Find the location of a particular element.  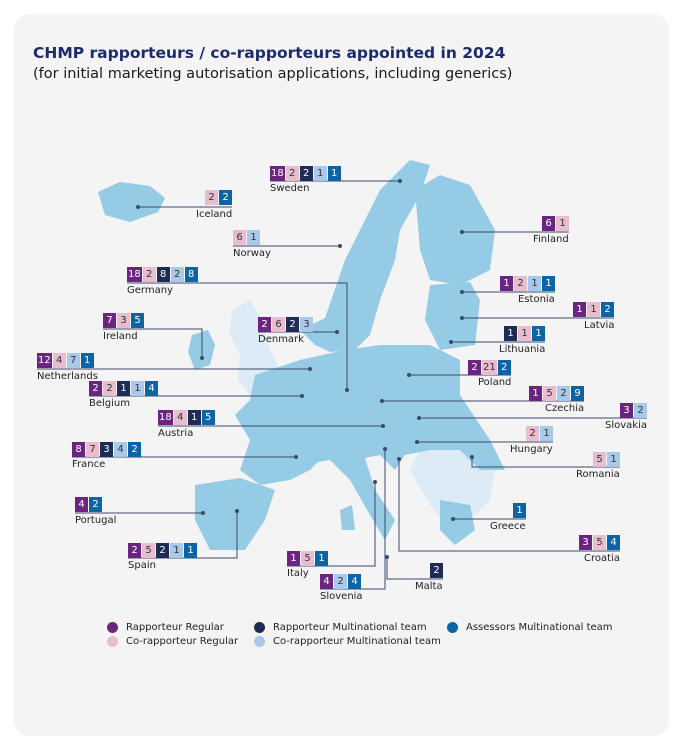

country-label-germany: Germany is located at coordinates (150, 290).